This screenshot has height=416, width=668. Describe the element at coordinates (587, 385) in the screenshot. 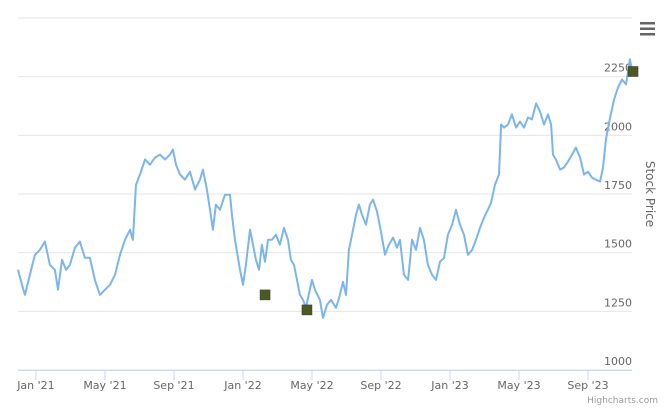

I see `x-tick-label: Sep '23` at that location.